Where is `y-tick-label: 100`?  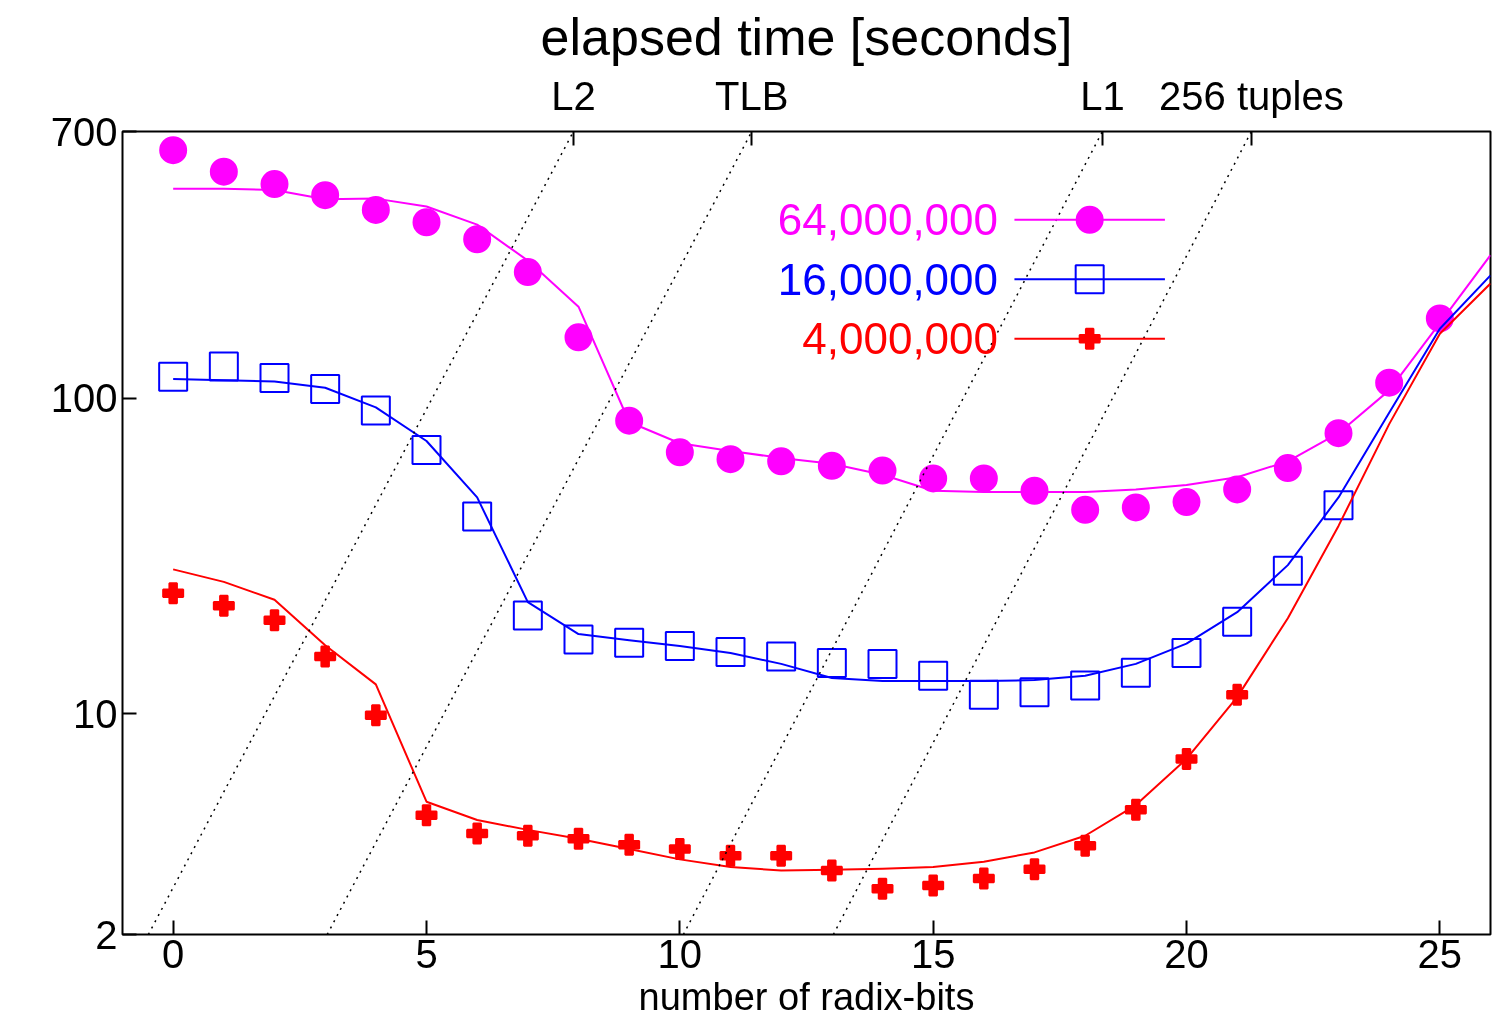 y-tick-label: 100 is located at coordinates (84, 398).